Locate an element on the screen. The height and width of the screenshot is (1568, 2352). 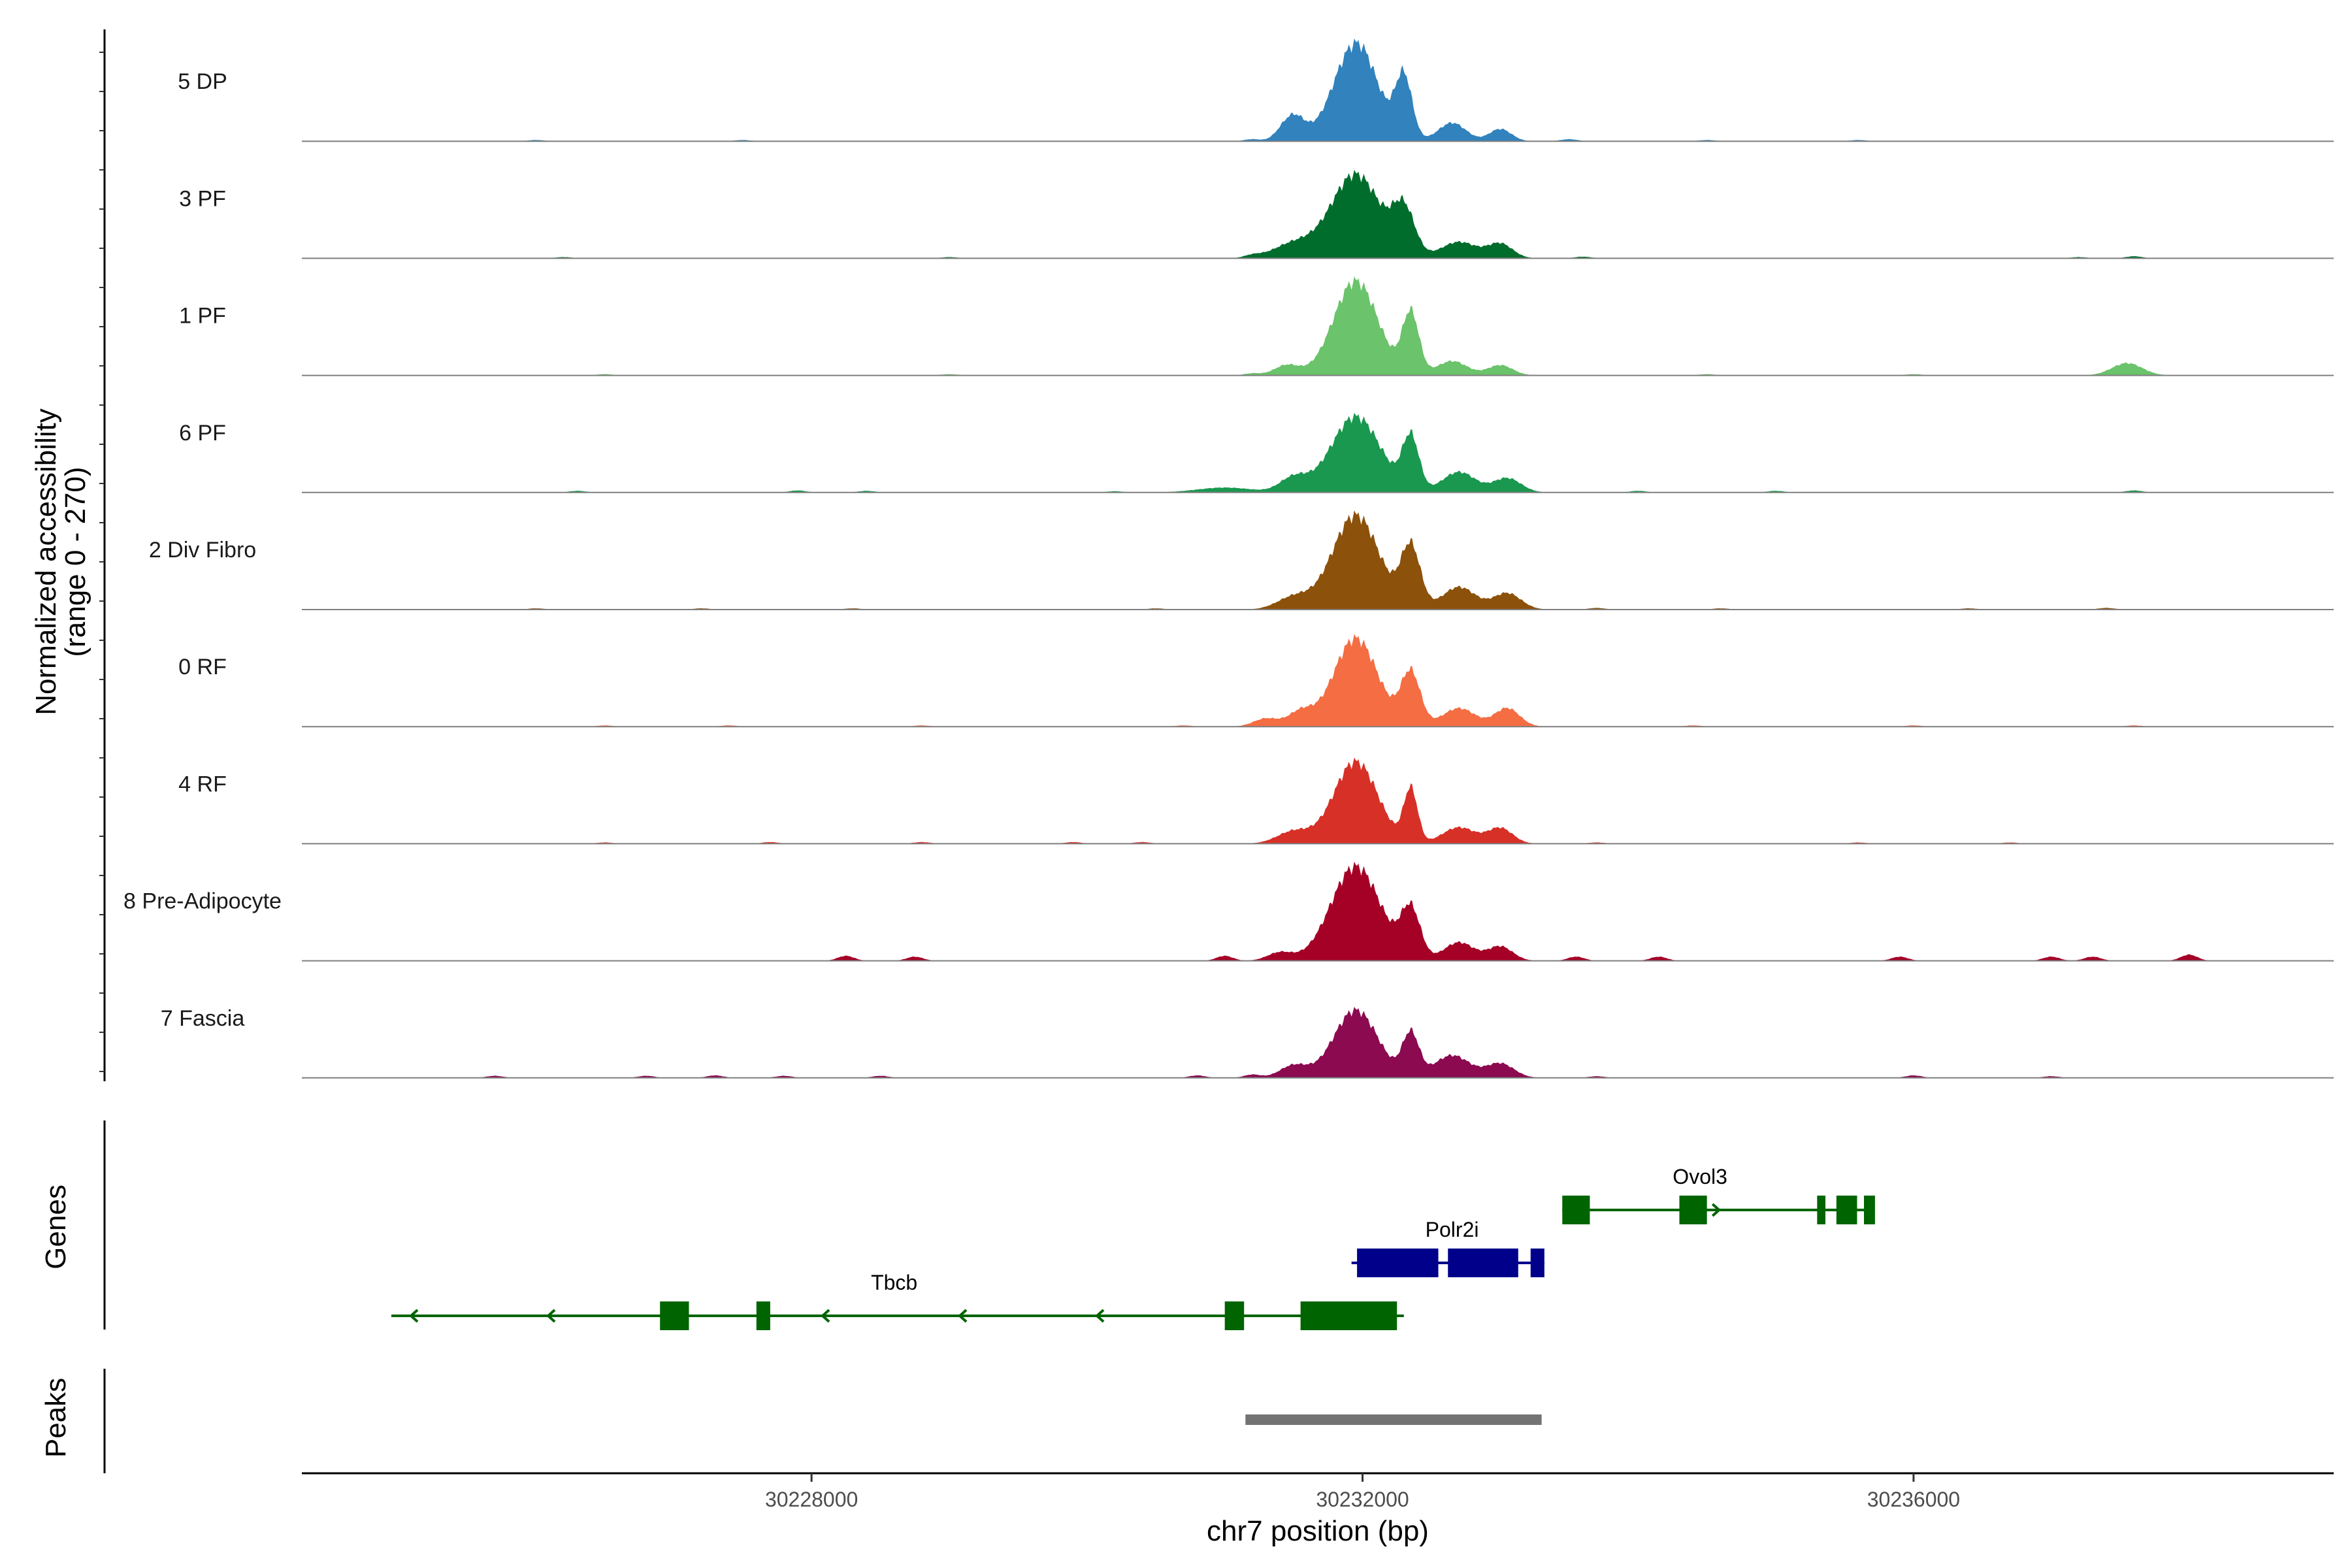
gene-label: Ovol3 is located at coordinates (1700, 1176).